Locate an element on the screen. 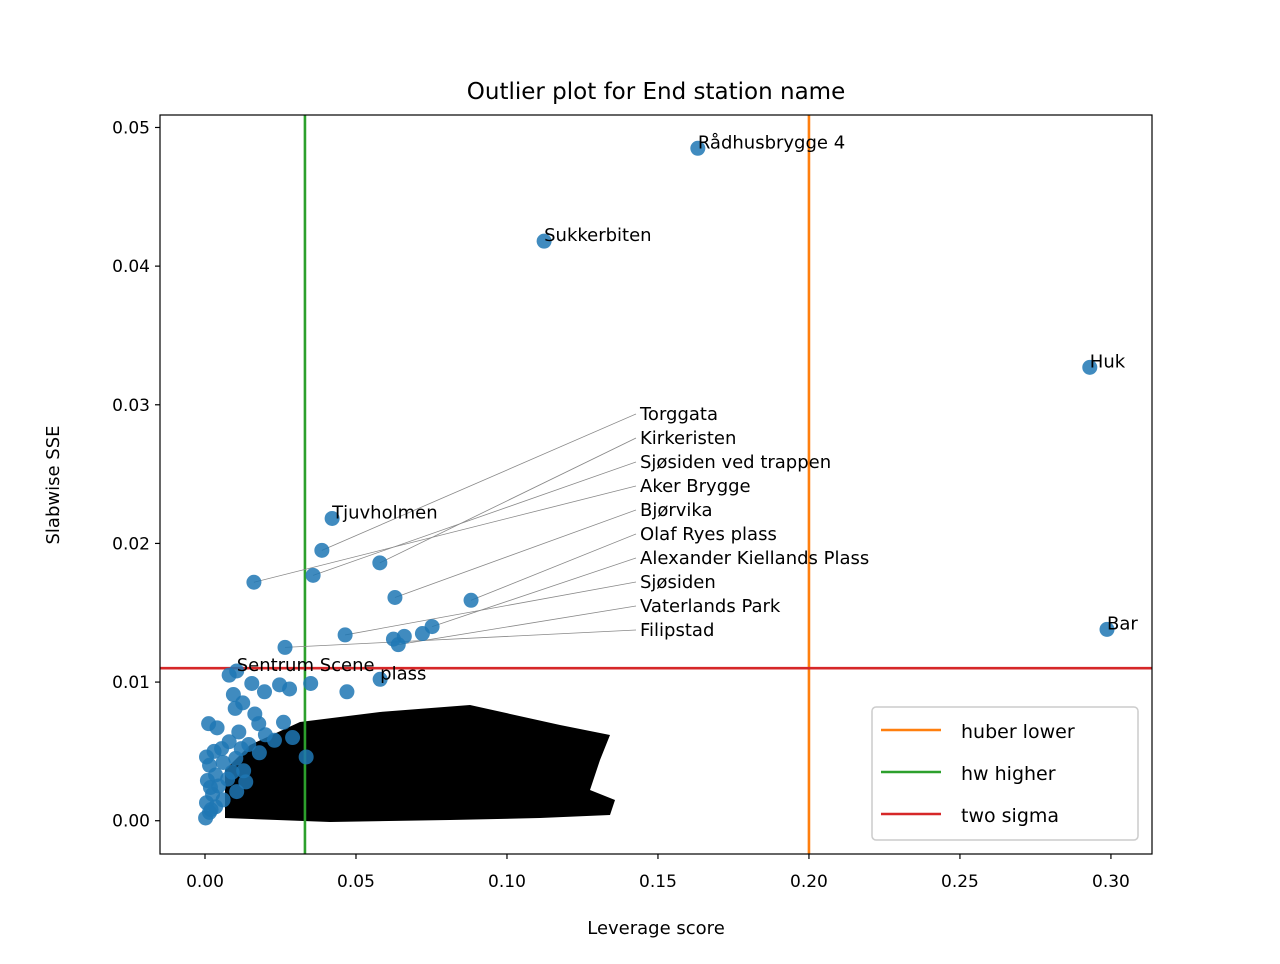 This screenshot has width=1280, height=964. x-tick-label: 0.05 is located at coordinates (356, 882).